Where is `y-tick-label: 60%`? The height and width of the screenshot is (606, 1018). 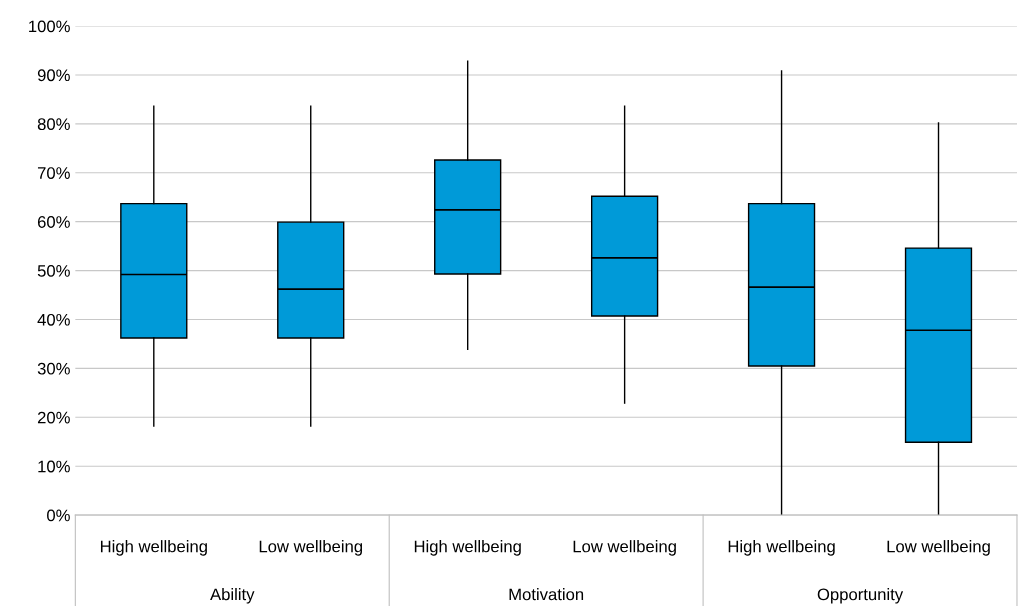 y-tick-label: 60% is located at coordinates (53, 222).